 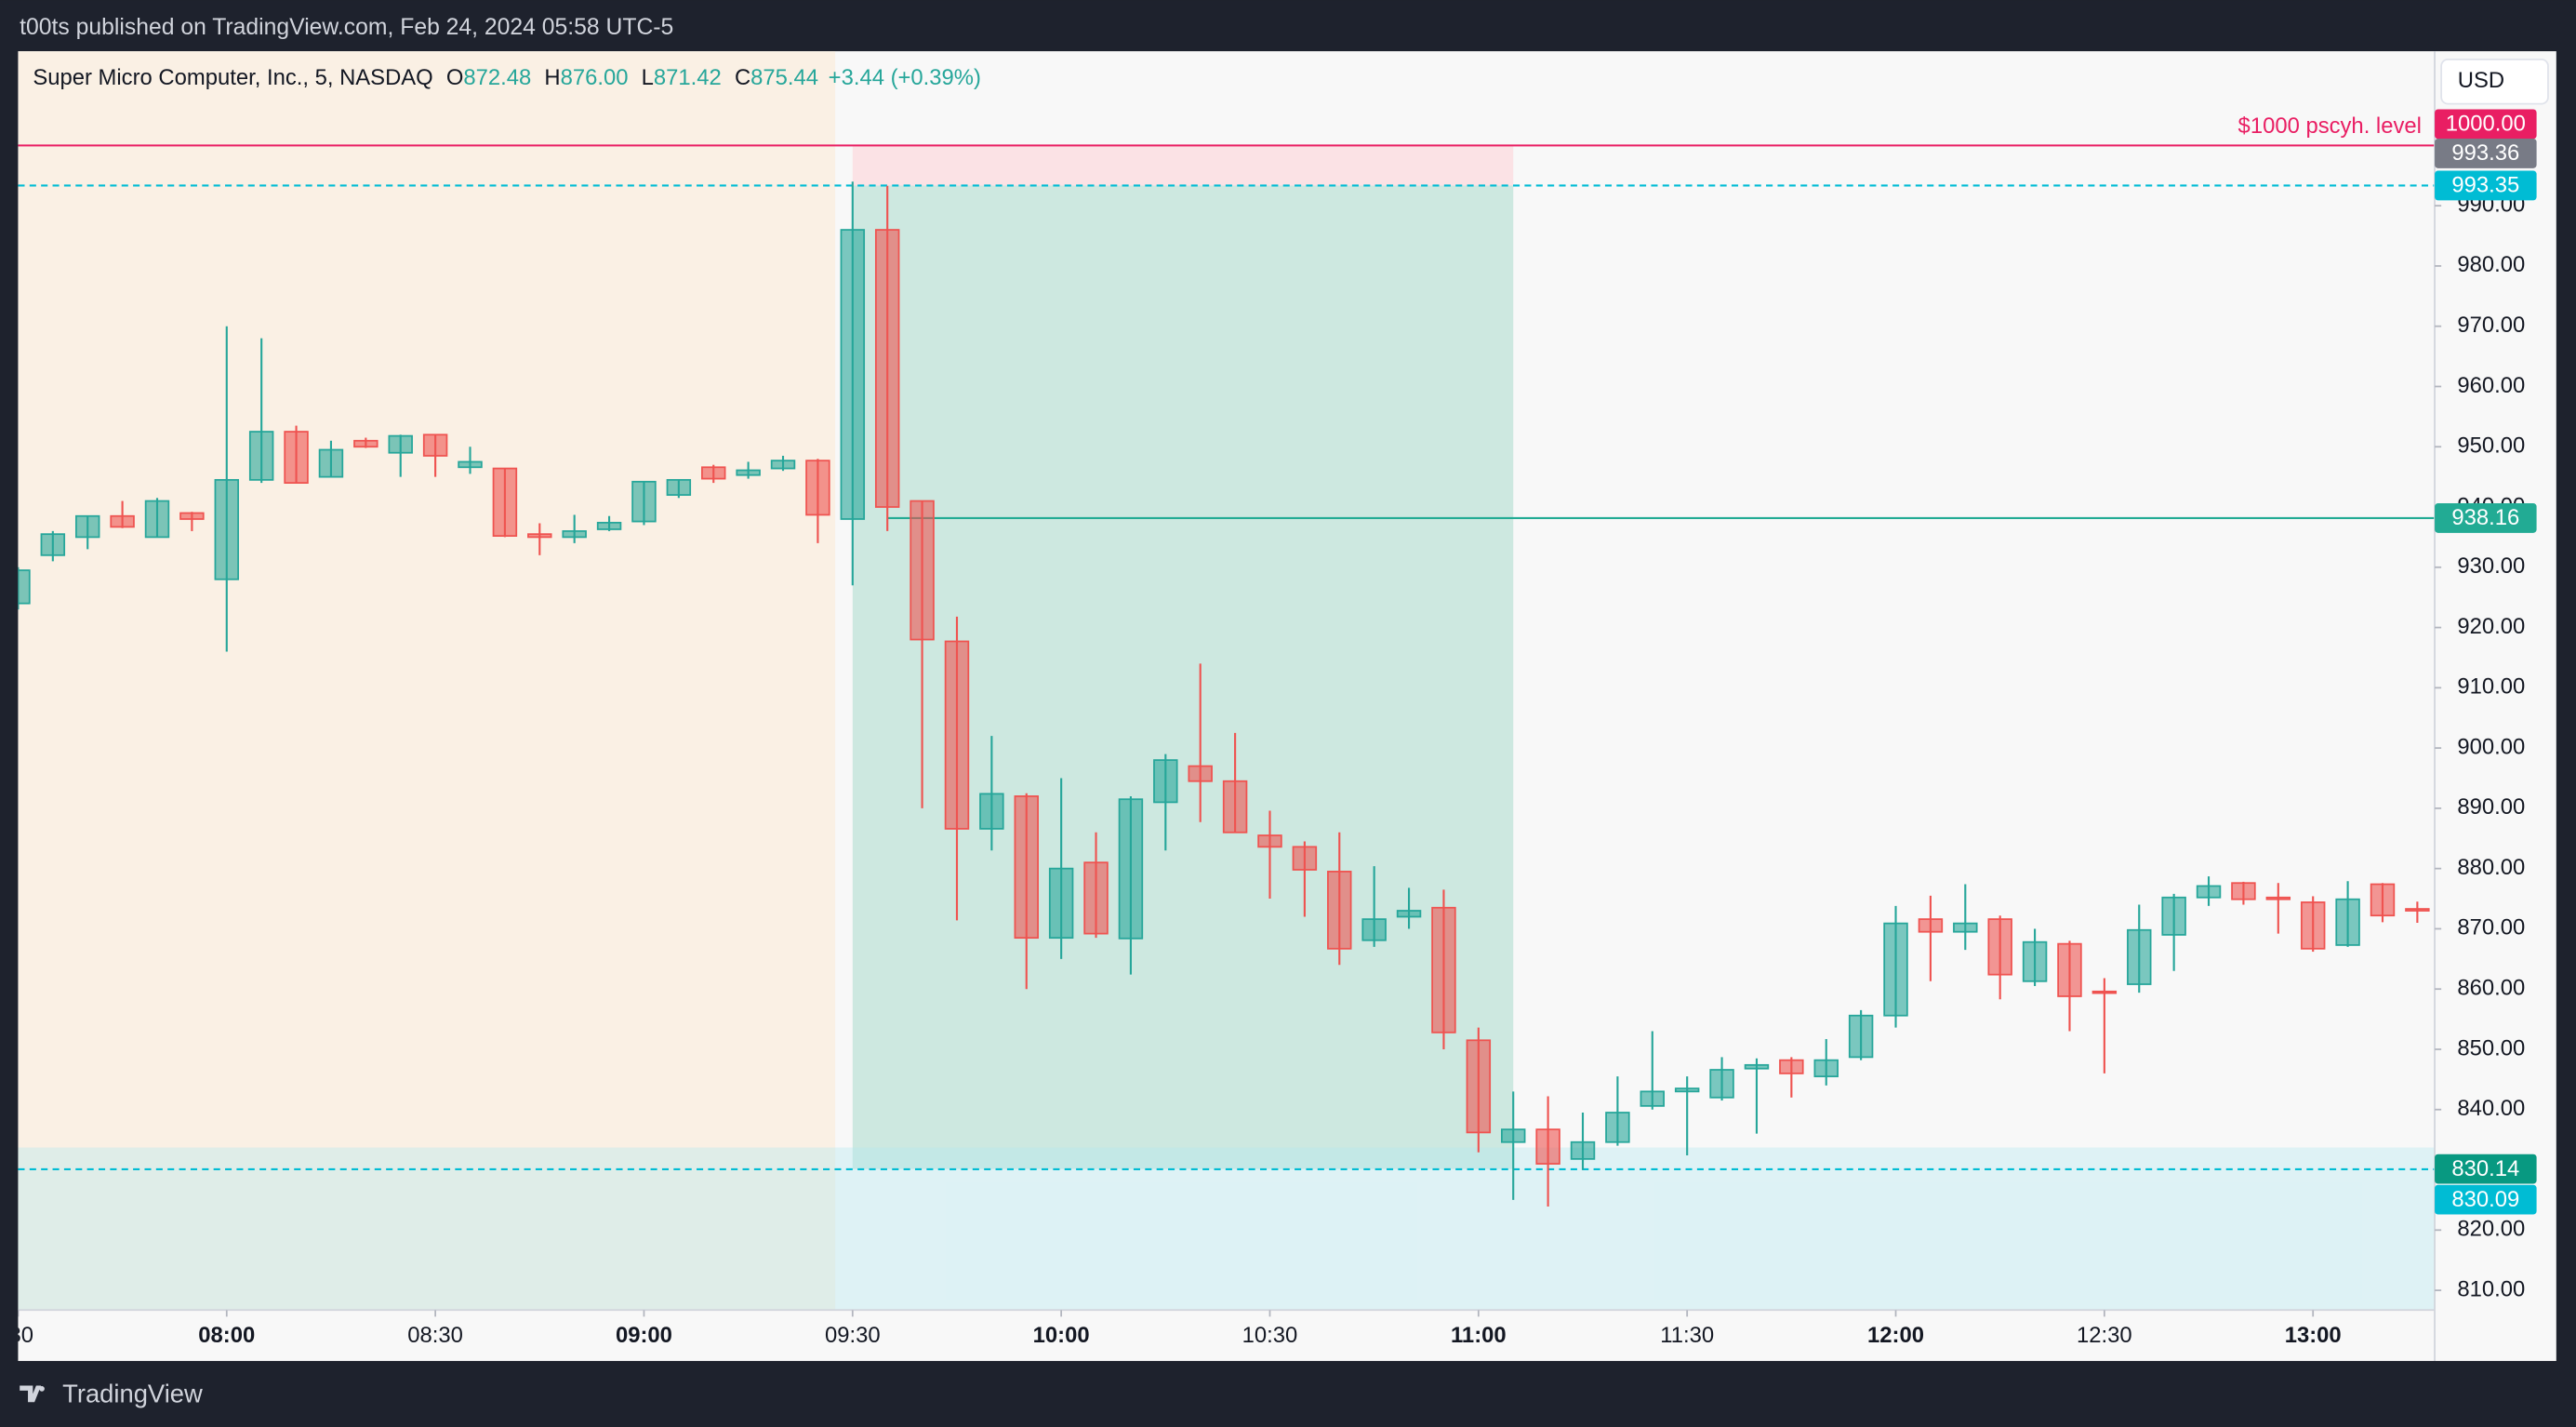 I want to click on x-tick-label: 10:30, so click(x=1270, y=1335).